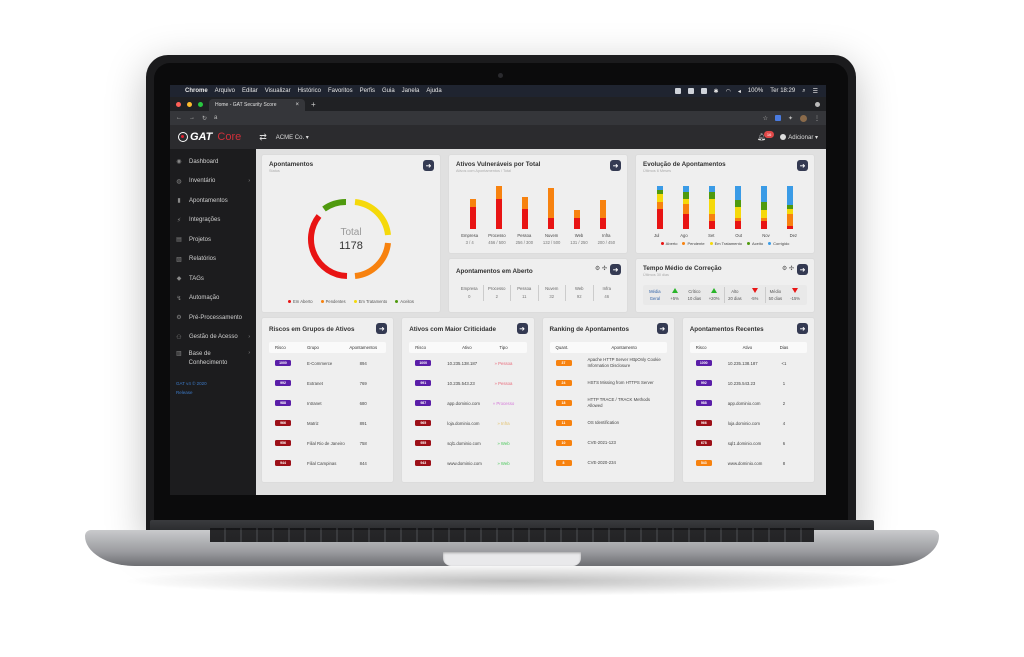 This screenshot has width=1024, height=657. Describe the element at coordinates (765, 118) in the screenshot. I see `bookmark-star-icon: ☆` at that location.